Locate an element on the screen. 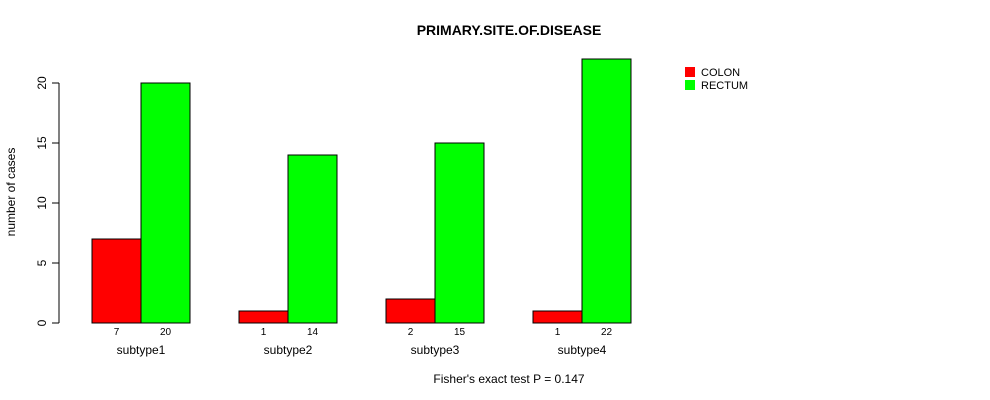 The image size is (990, 400). category-label: subtype1 is located at coordinates (141, 350).